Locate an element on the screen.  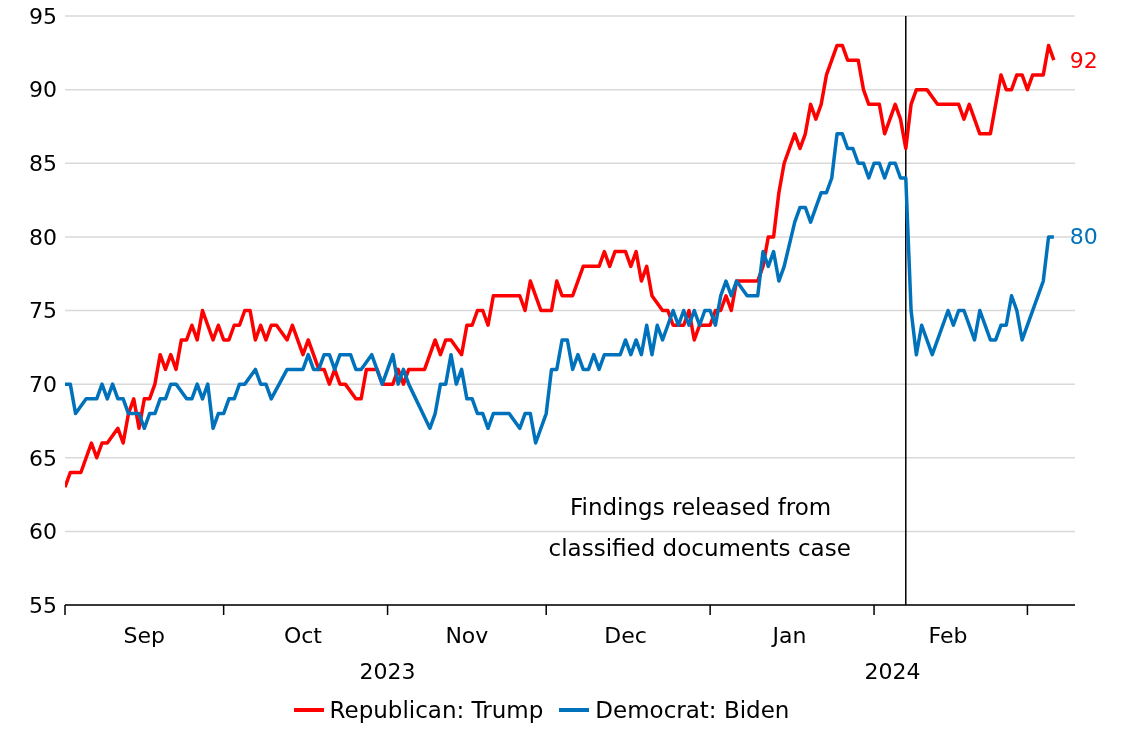
x-tick-label: Oct is located at coordinates (303, 635).